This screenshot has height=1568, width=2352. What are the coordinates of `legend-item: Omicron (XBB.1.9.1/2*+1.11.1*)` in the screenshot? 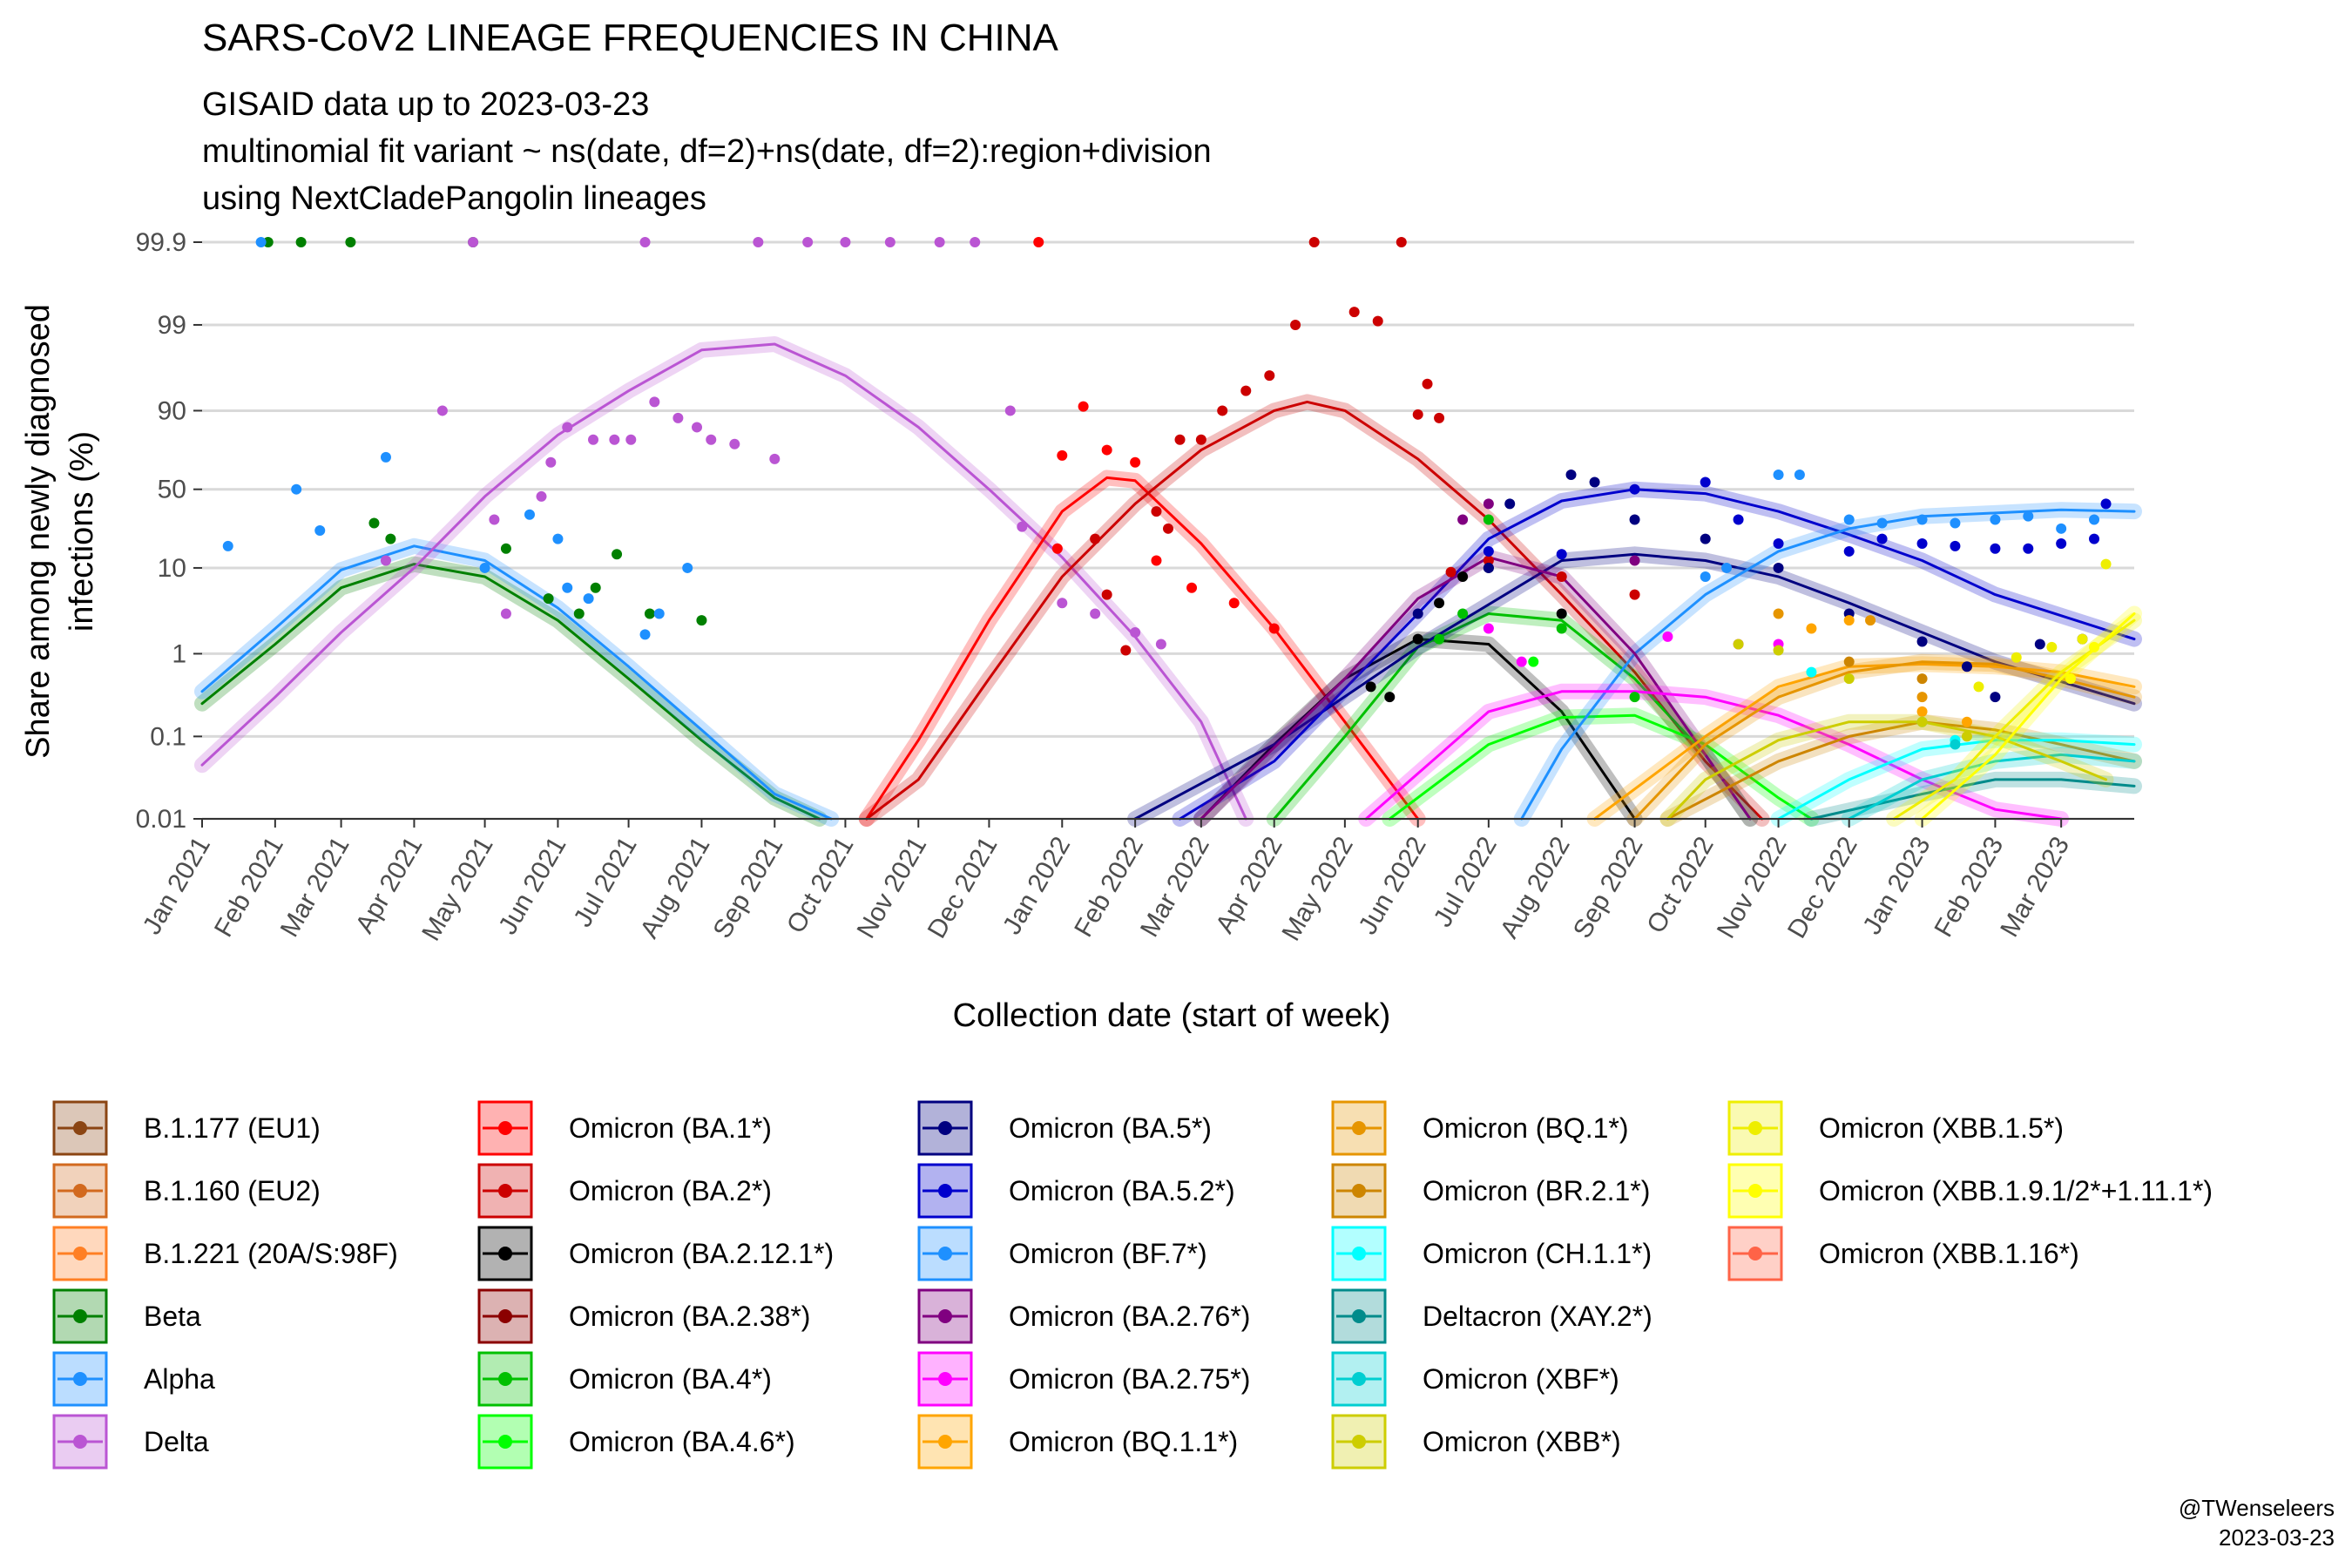 It's located at (1970, 1191).